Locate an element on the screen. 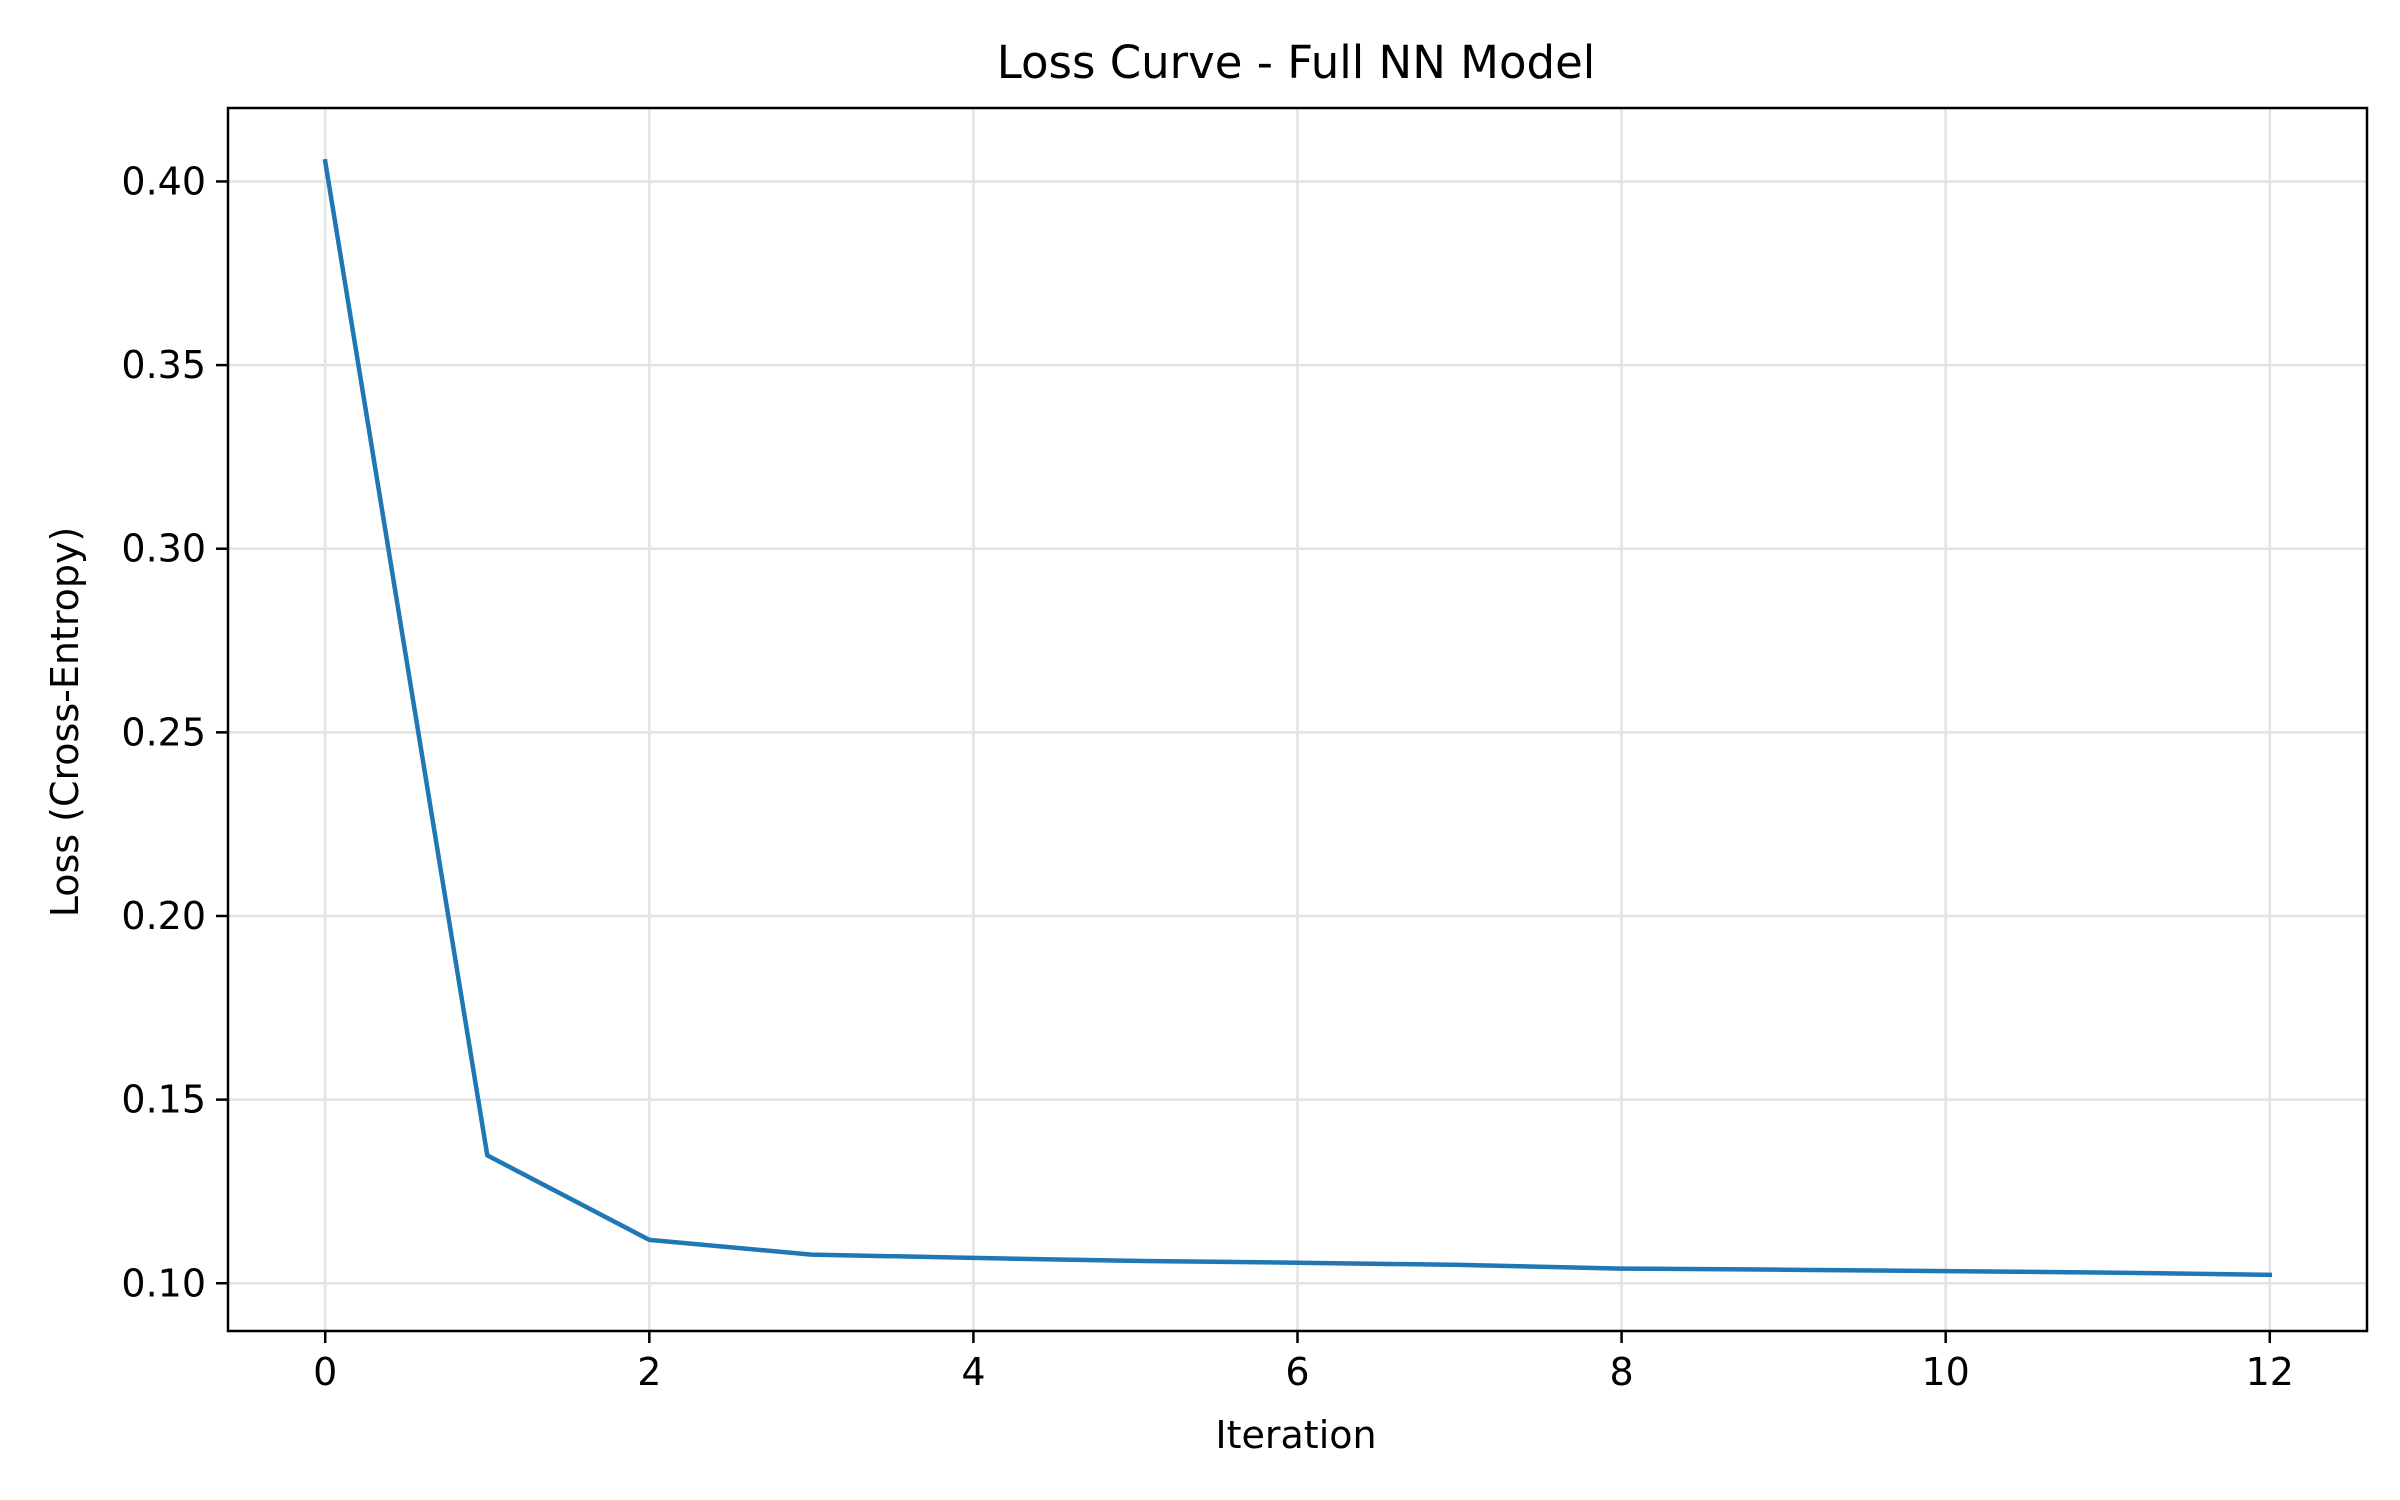 This screenshot has height=1500, width=2400. x-axis-ticks: 0 2 4 6 8 10 12 is located at coordinates (1303, 1362).